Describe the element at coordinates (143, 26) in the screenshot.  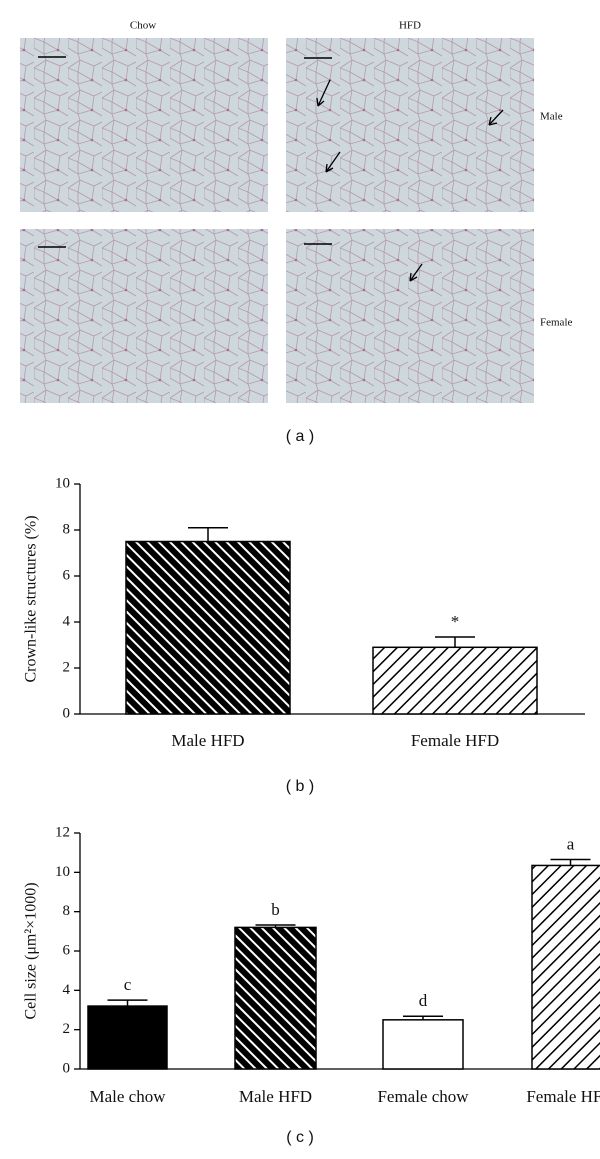
I see `column-label: Chow` at that location.